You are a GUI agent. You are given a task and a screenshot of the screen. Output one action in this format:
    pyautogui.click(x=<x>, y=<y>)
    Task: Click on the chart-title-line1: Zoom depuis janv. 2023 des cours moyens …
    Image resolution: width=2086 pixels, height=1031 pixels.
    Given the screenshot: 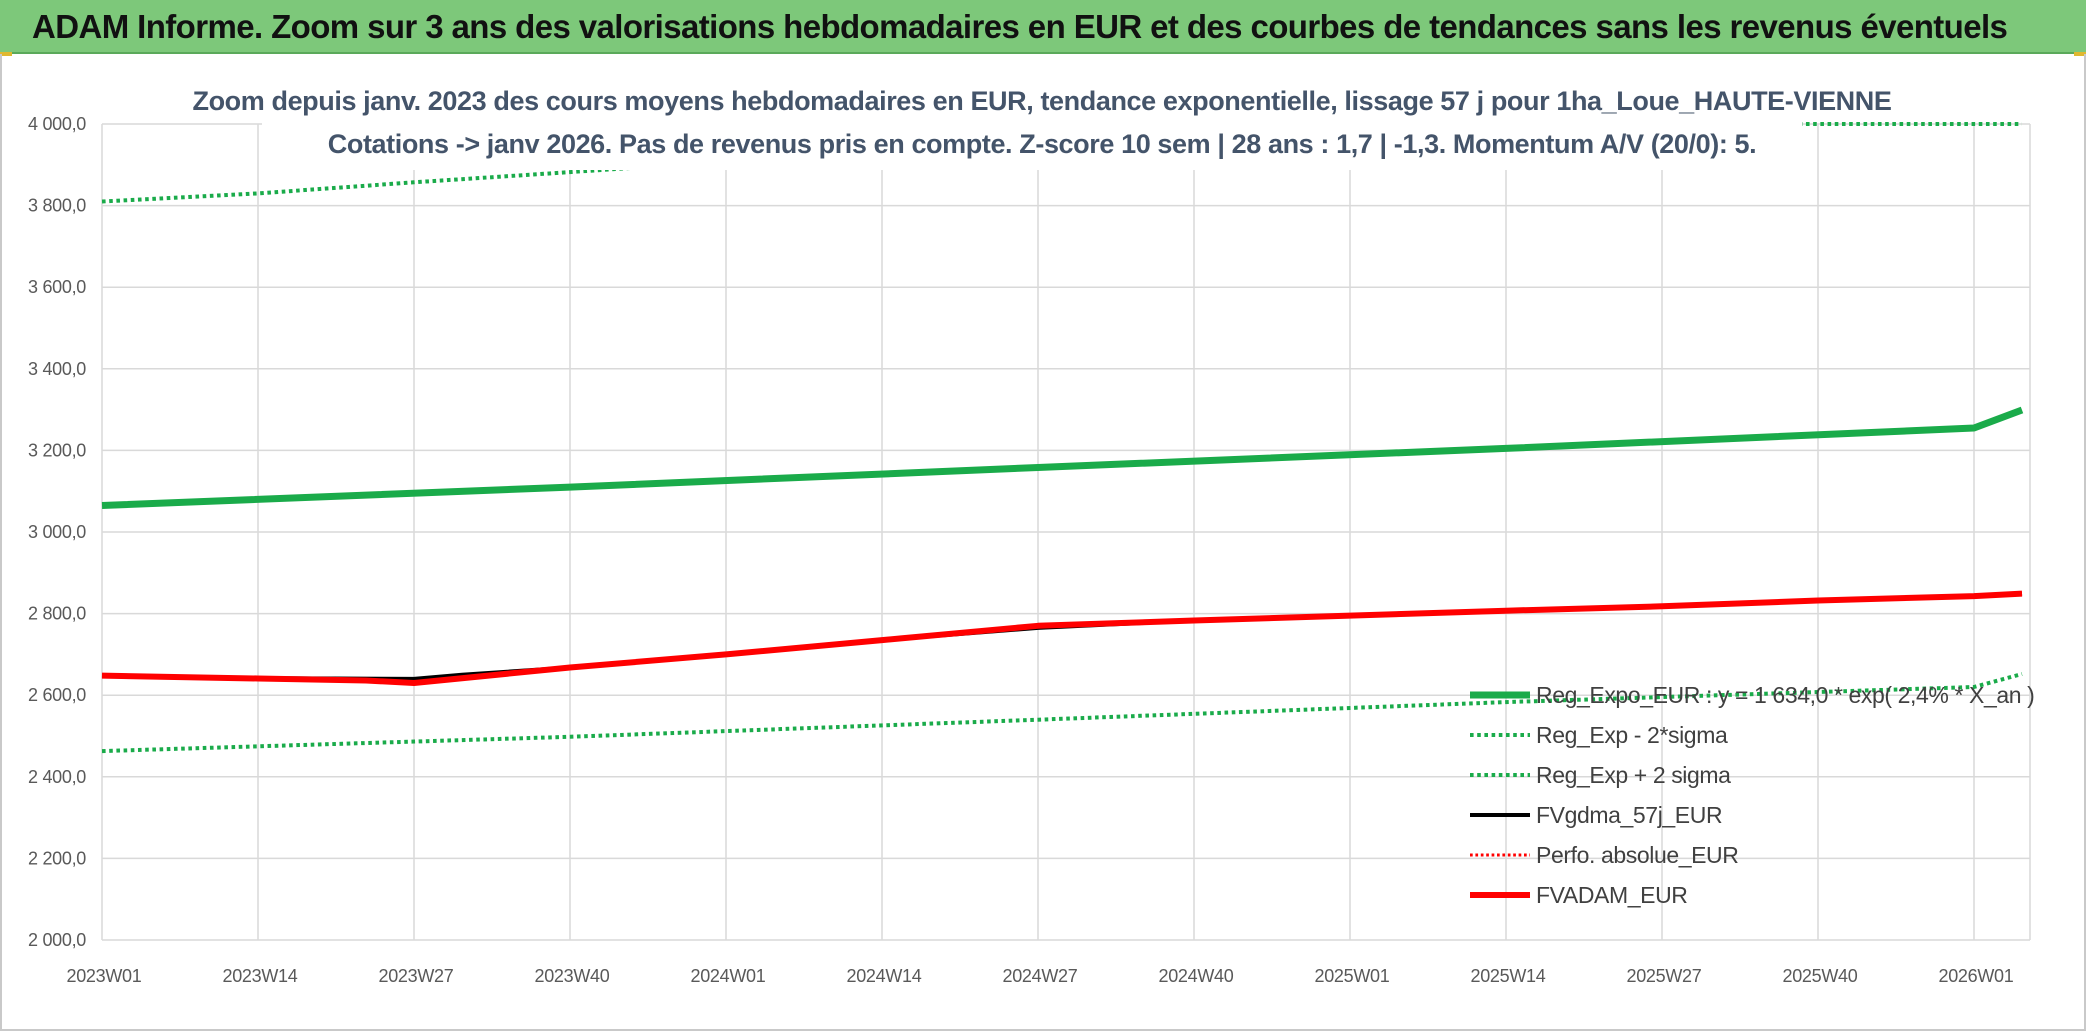 What is the action you would take?
    pyautogui.click(x=1041, y=101)
    